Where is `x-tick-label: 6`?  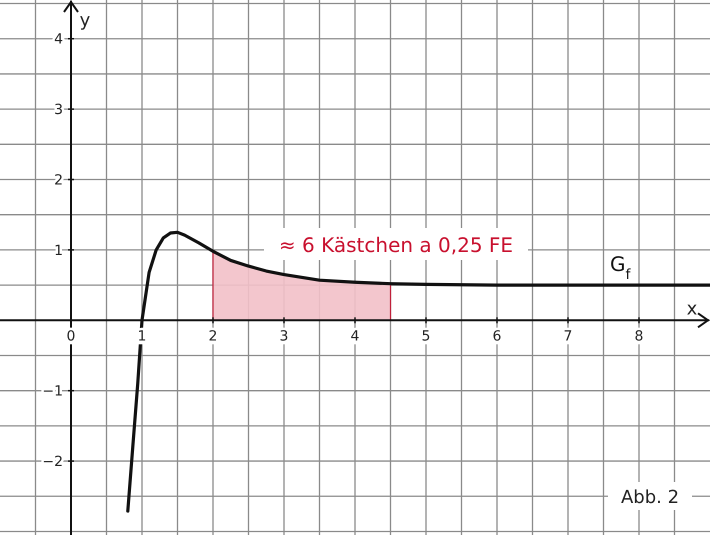
x-tick-label: 6 is located at coordinates (497, 336).